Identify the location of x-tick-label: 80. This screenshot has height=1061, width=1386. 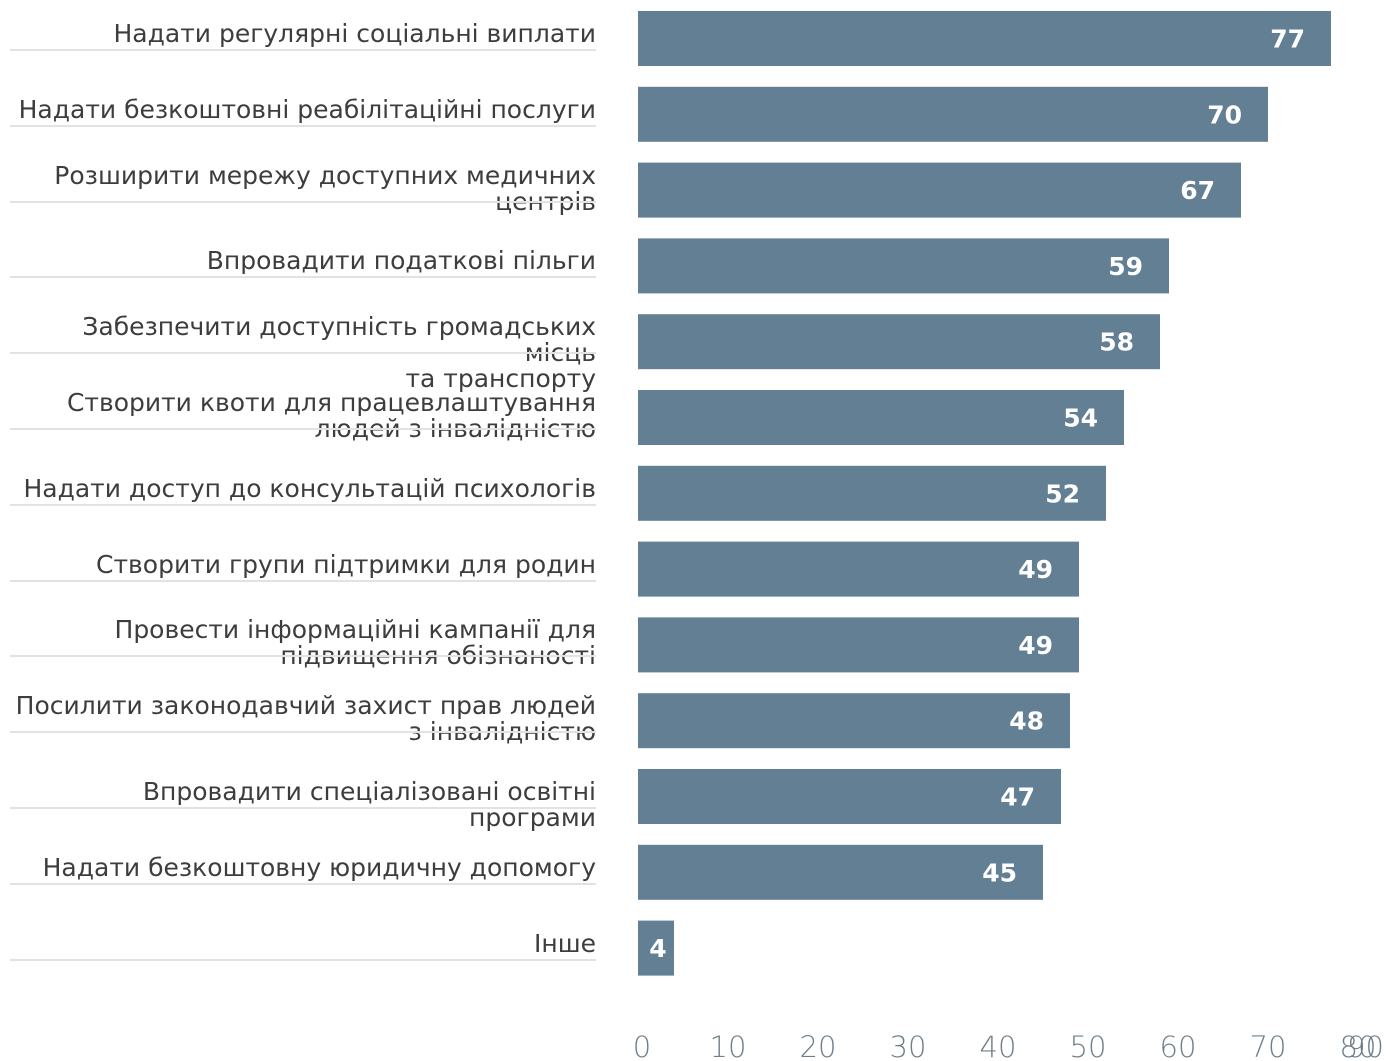
(1358, 1045).